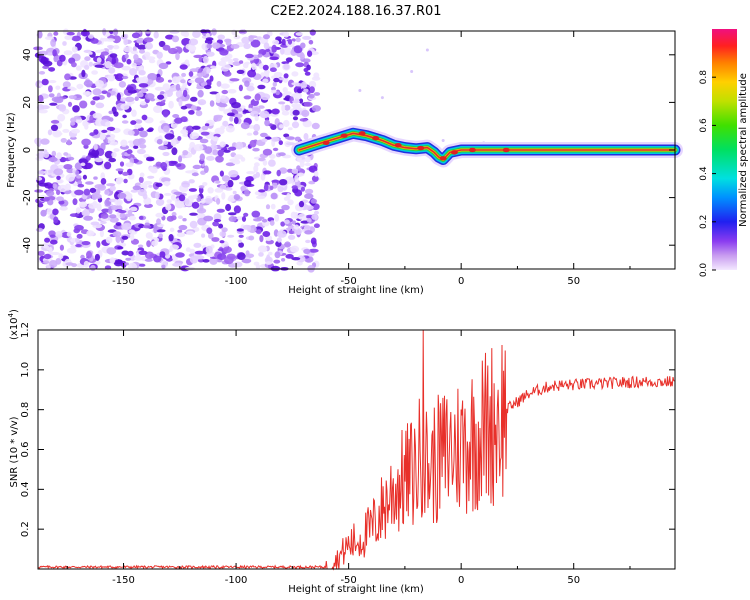 Image resolution: width=750 pixels, height=600 pixels. Describe the element at coordinates (25, 330) in the screenshot. I see `snr-y-tick-label: 1.2` at that location.